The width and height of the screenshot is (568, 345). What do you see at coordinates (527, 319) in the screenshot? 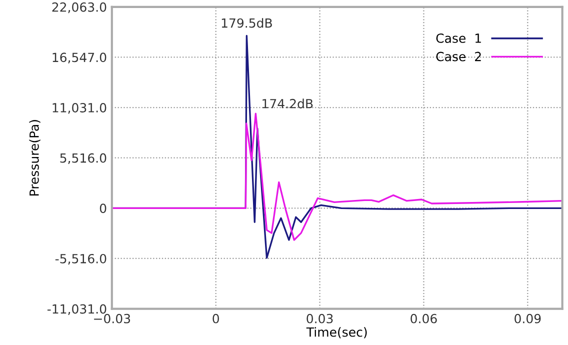
I see `x-tick-label: 0.09` at bounding box center [527, 319].